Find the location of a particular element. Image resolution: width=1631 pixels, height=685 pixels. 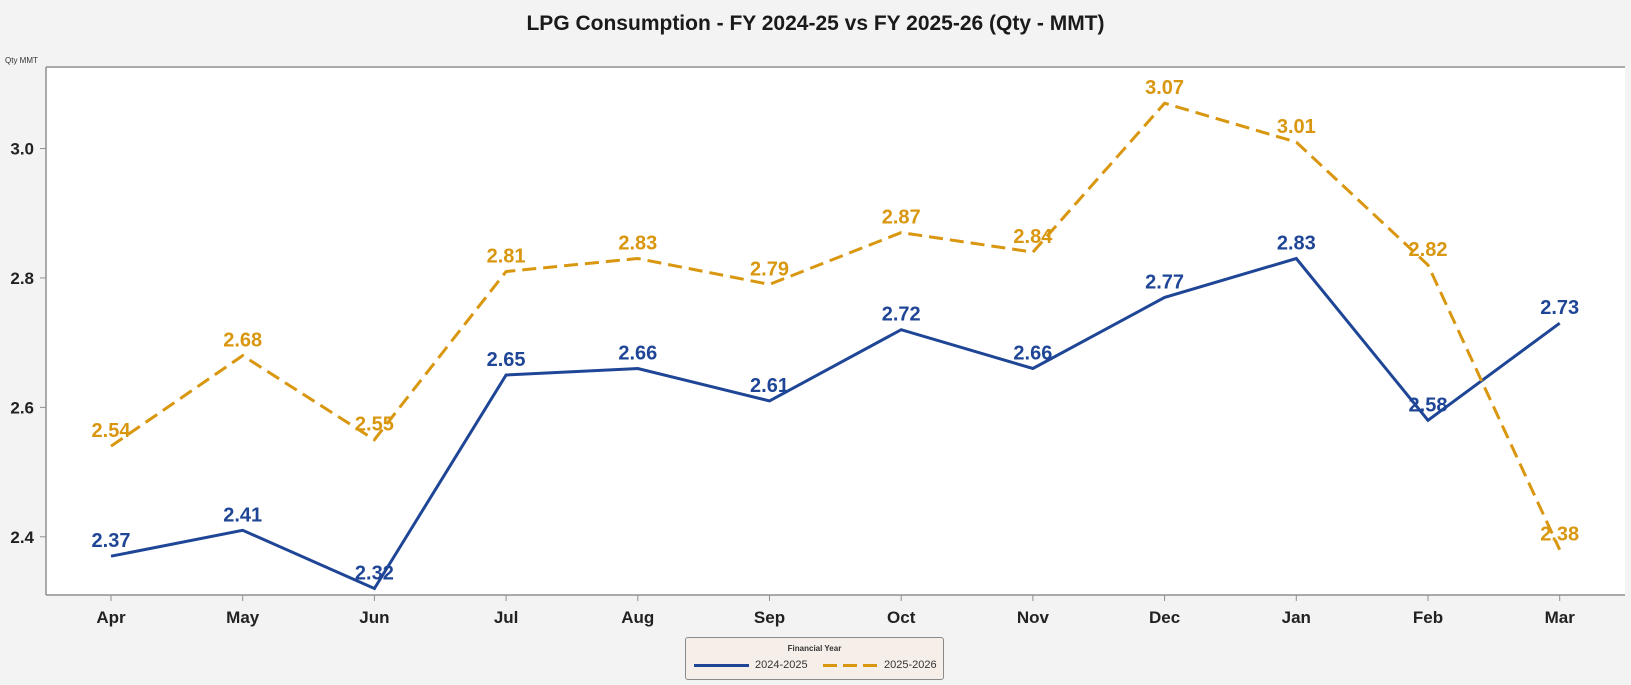

data-label: 2.55 is located at coordinates (374, 425).